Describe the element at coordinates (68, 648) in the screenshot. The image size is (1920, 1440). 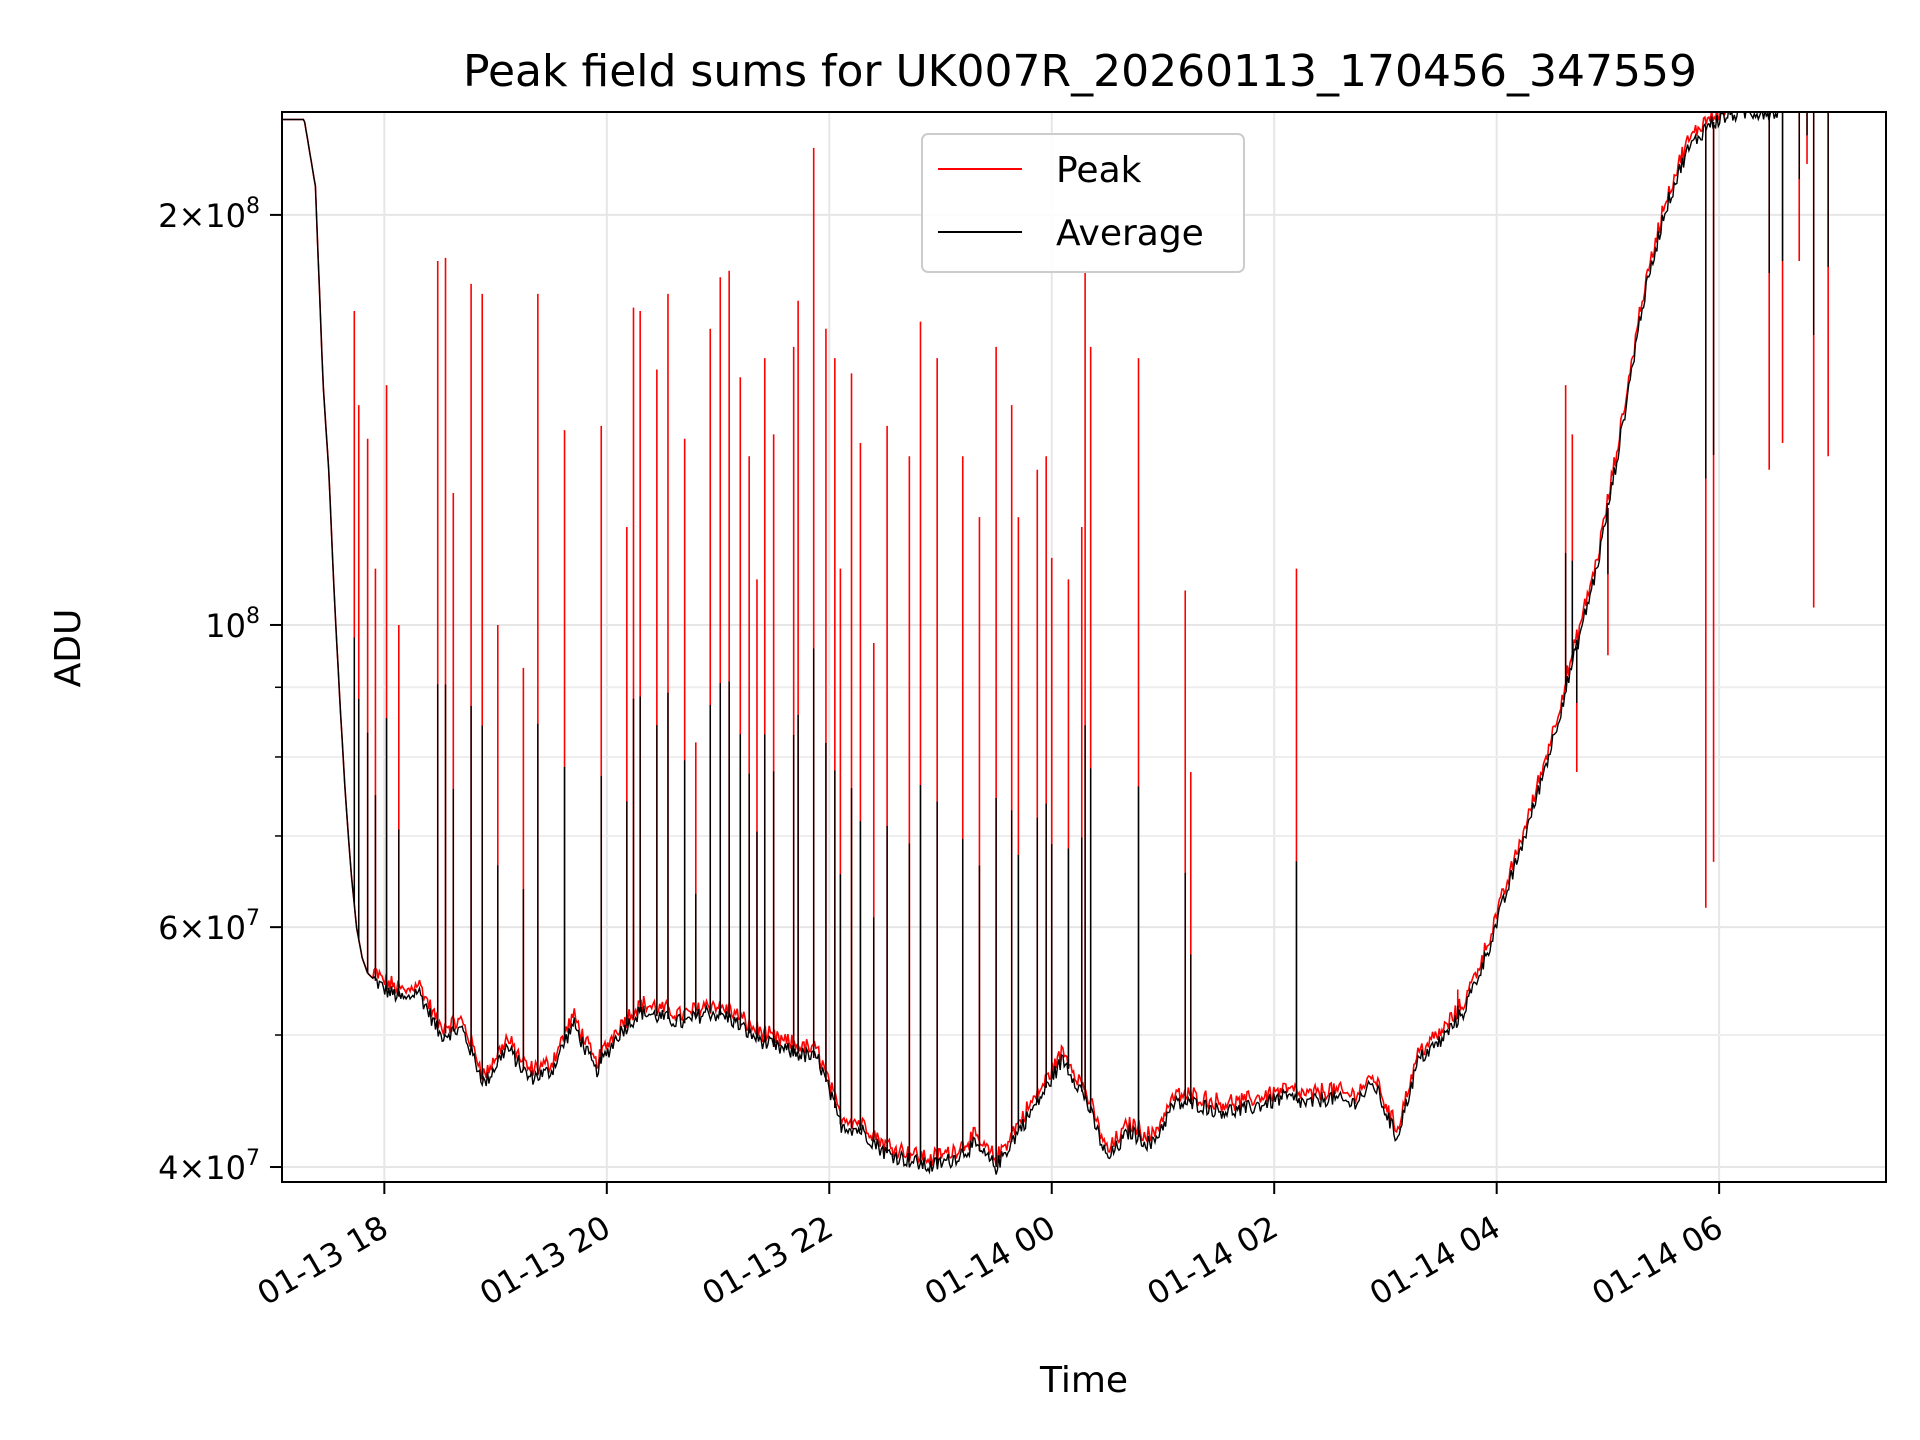
I see `y-axis-label: ADU` at that location.